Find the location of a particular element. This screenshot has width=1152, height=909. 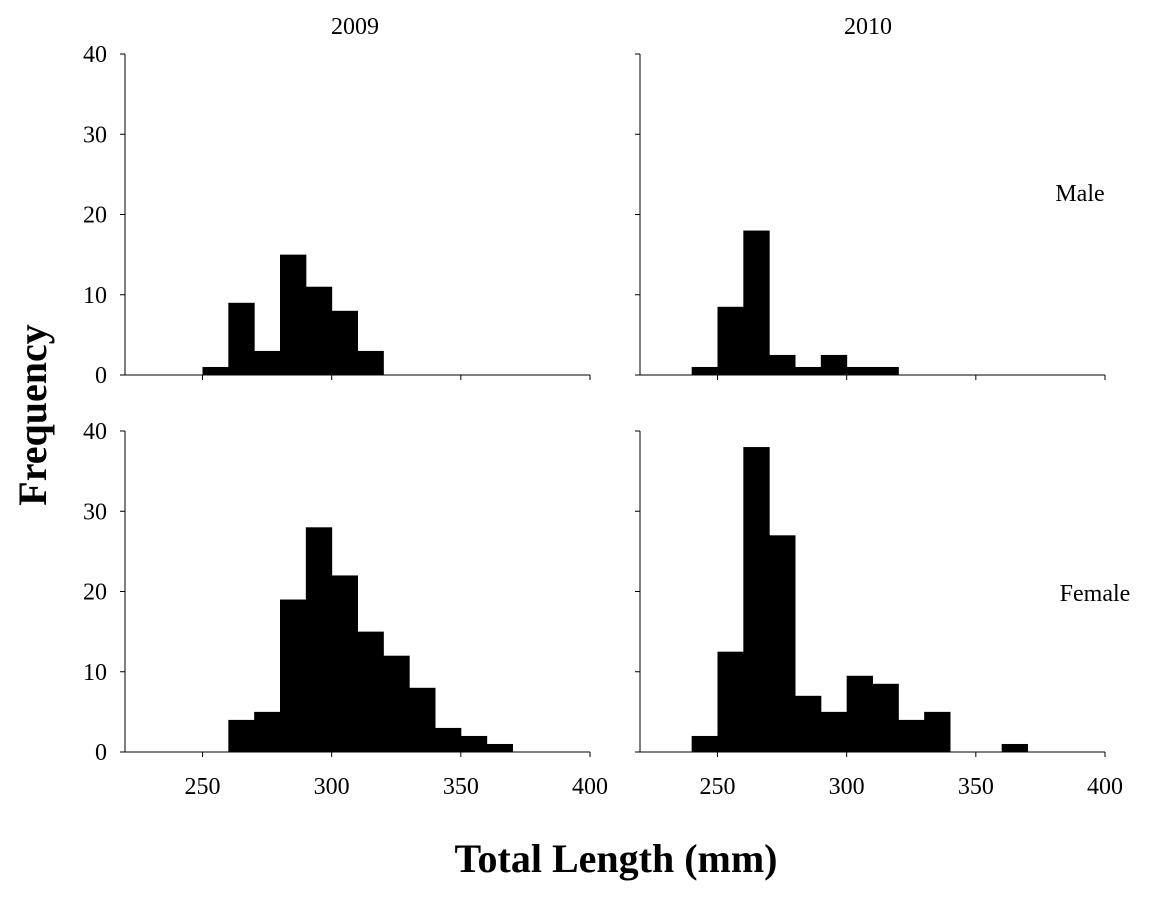

column-title-2010: 2010 is located at coordinates (868, 27).